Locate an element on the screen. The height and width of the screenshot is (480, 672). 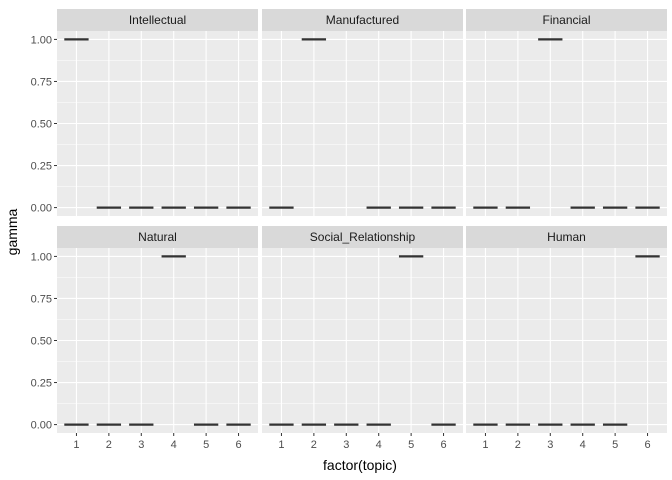
facet-panel: Human is located at coordinates (566, 329).